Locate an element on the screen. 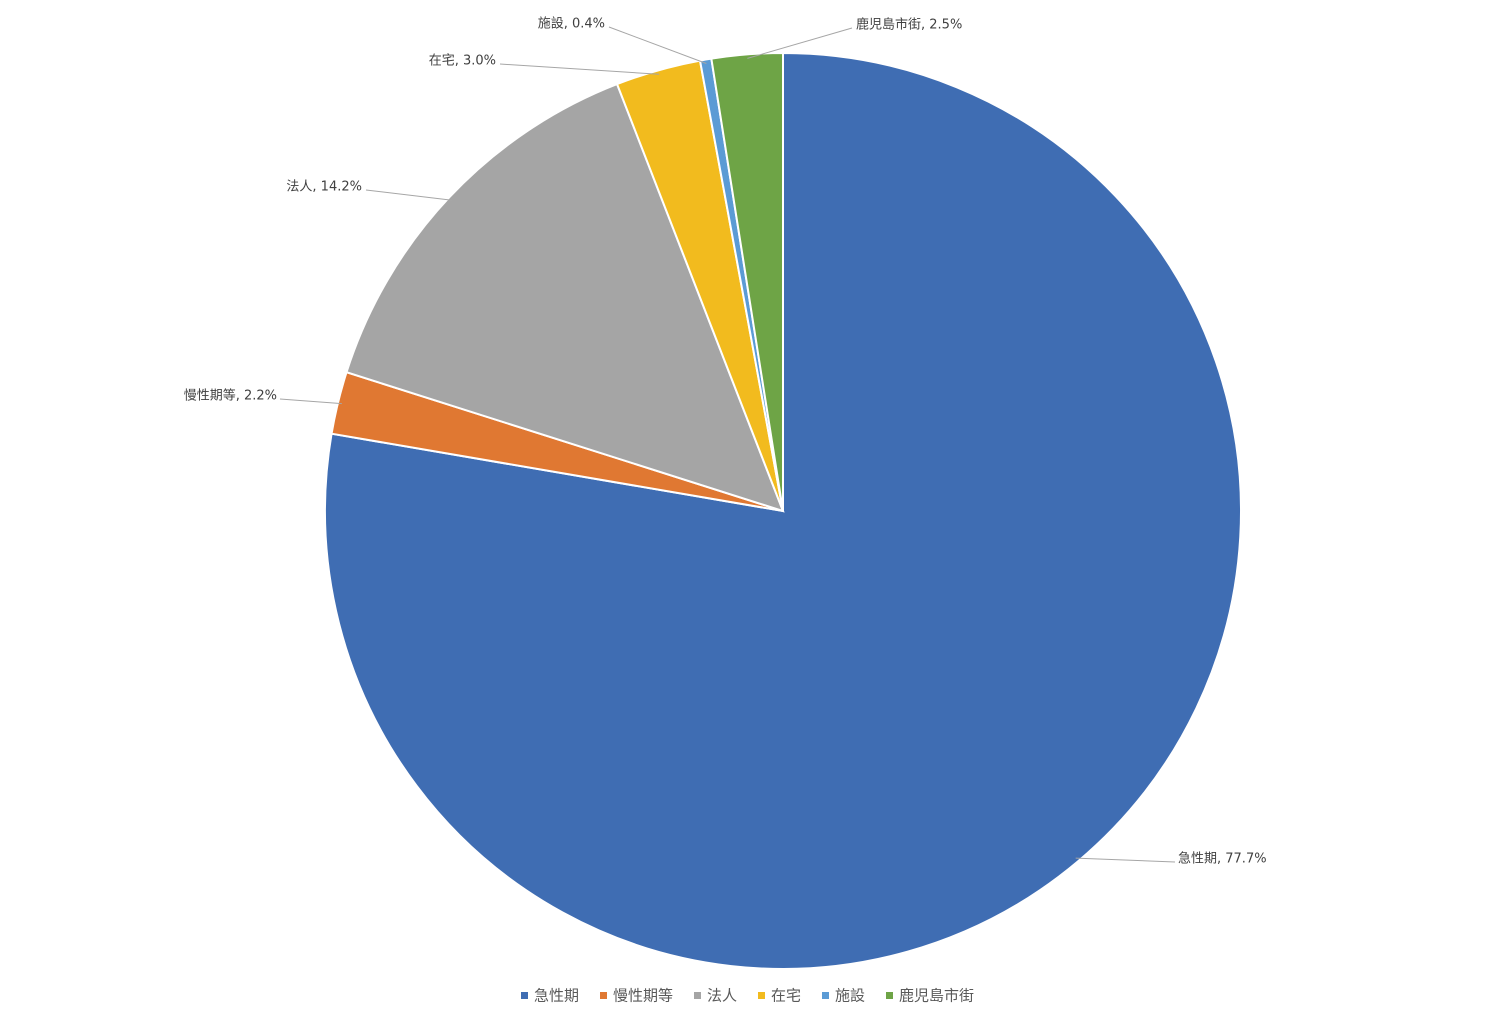 The height and width of the screenshot is (1018, 1500). legend-label: 施設 is located at coordinates (850, 996).